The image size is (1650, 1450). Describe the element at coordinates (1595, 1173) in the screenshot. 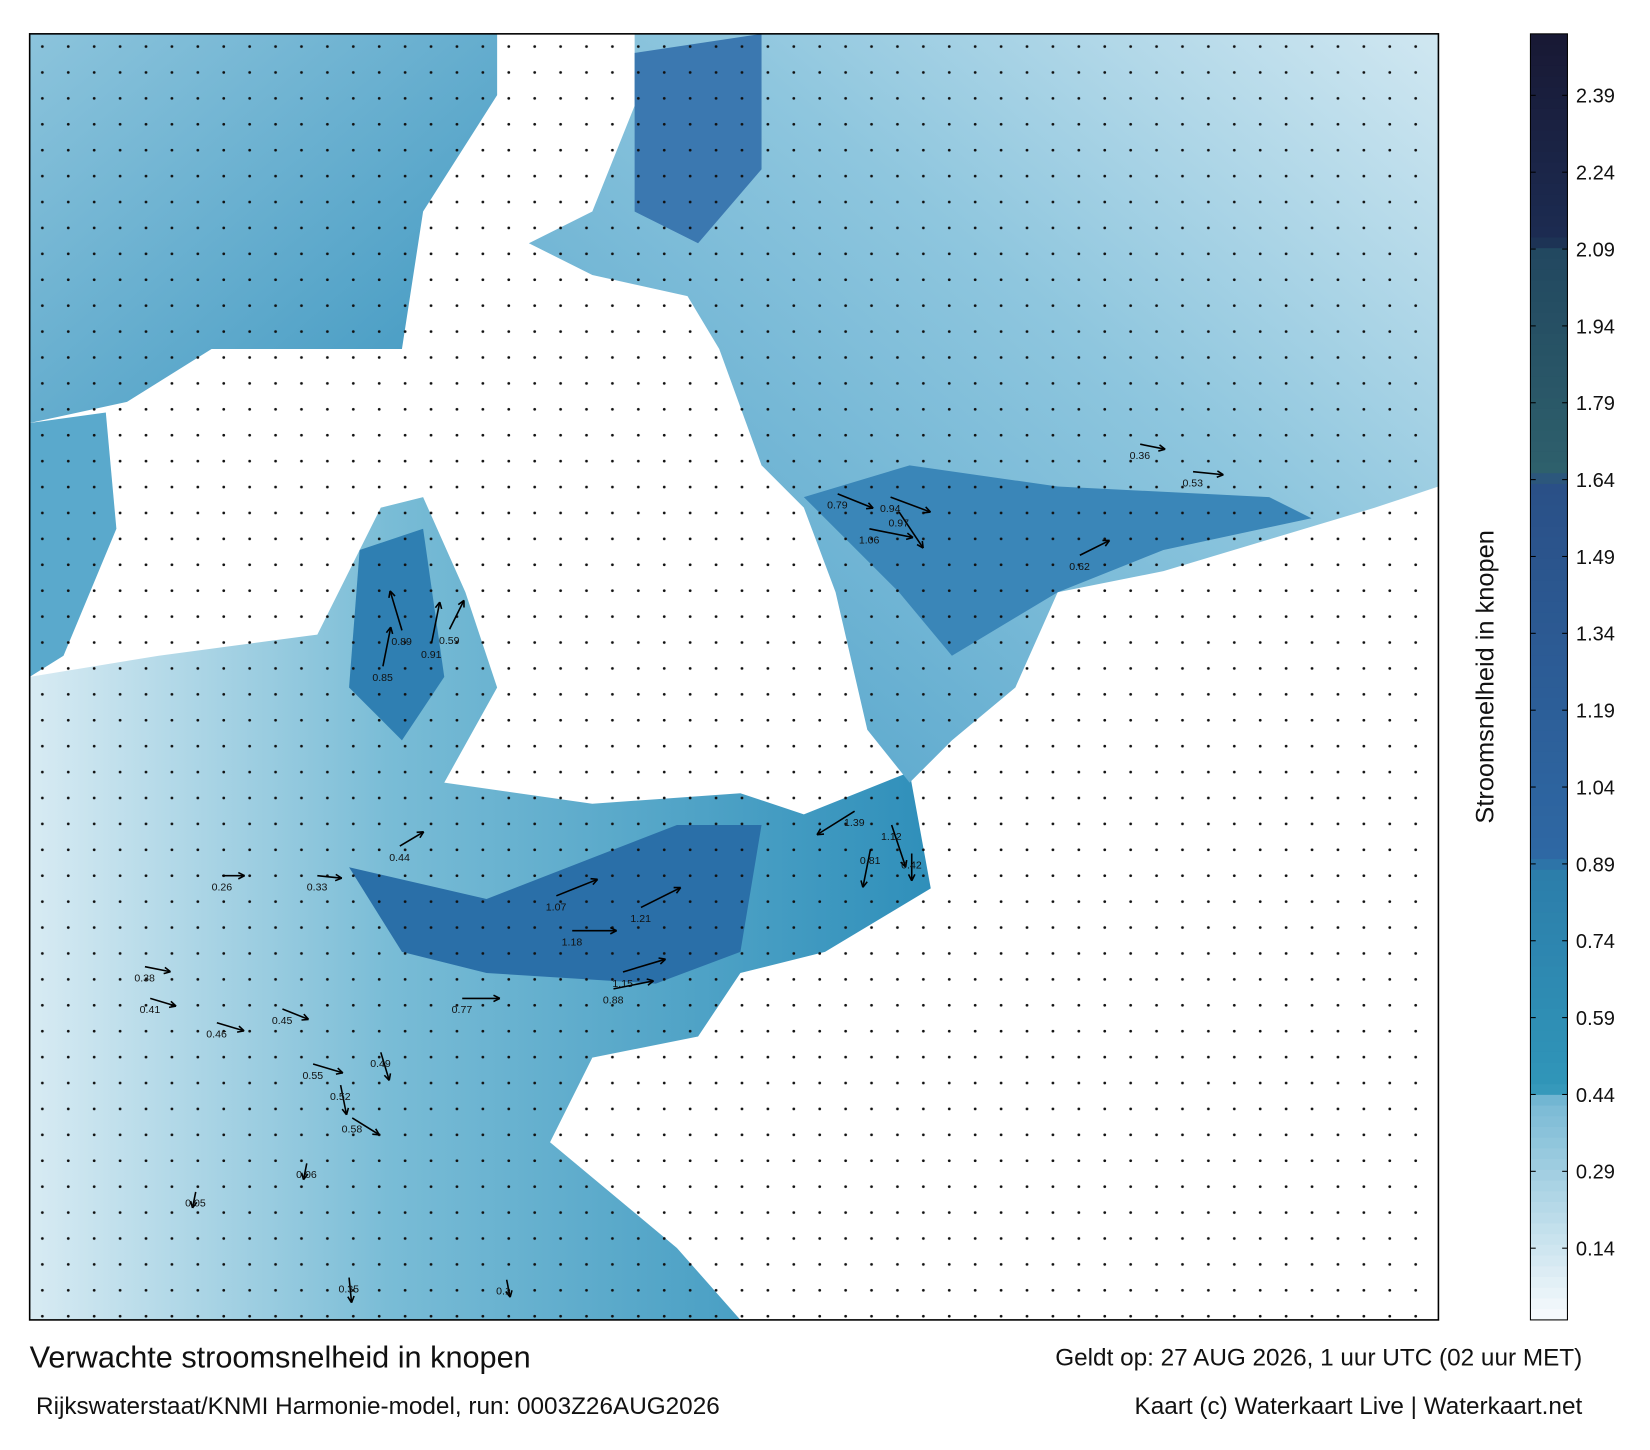

I see `colorbar-tick-label: 0.29` at that location.